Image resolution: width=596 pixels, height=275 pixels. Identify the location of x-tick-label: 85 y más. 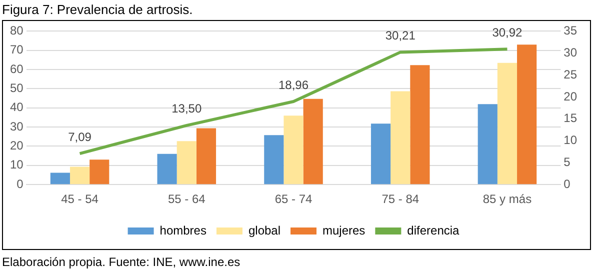
(507, 199).